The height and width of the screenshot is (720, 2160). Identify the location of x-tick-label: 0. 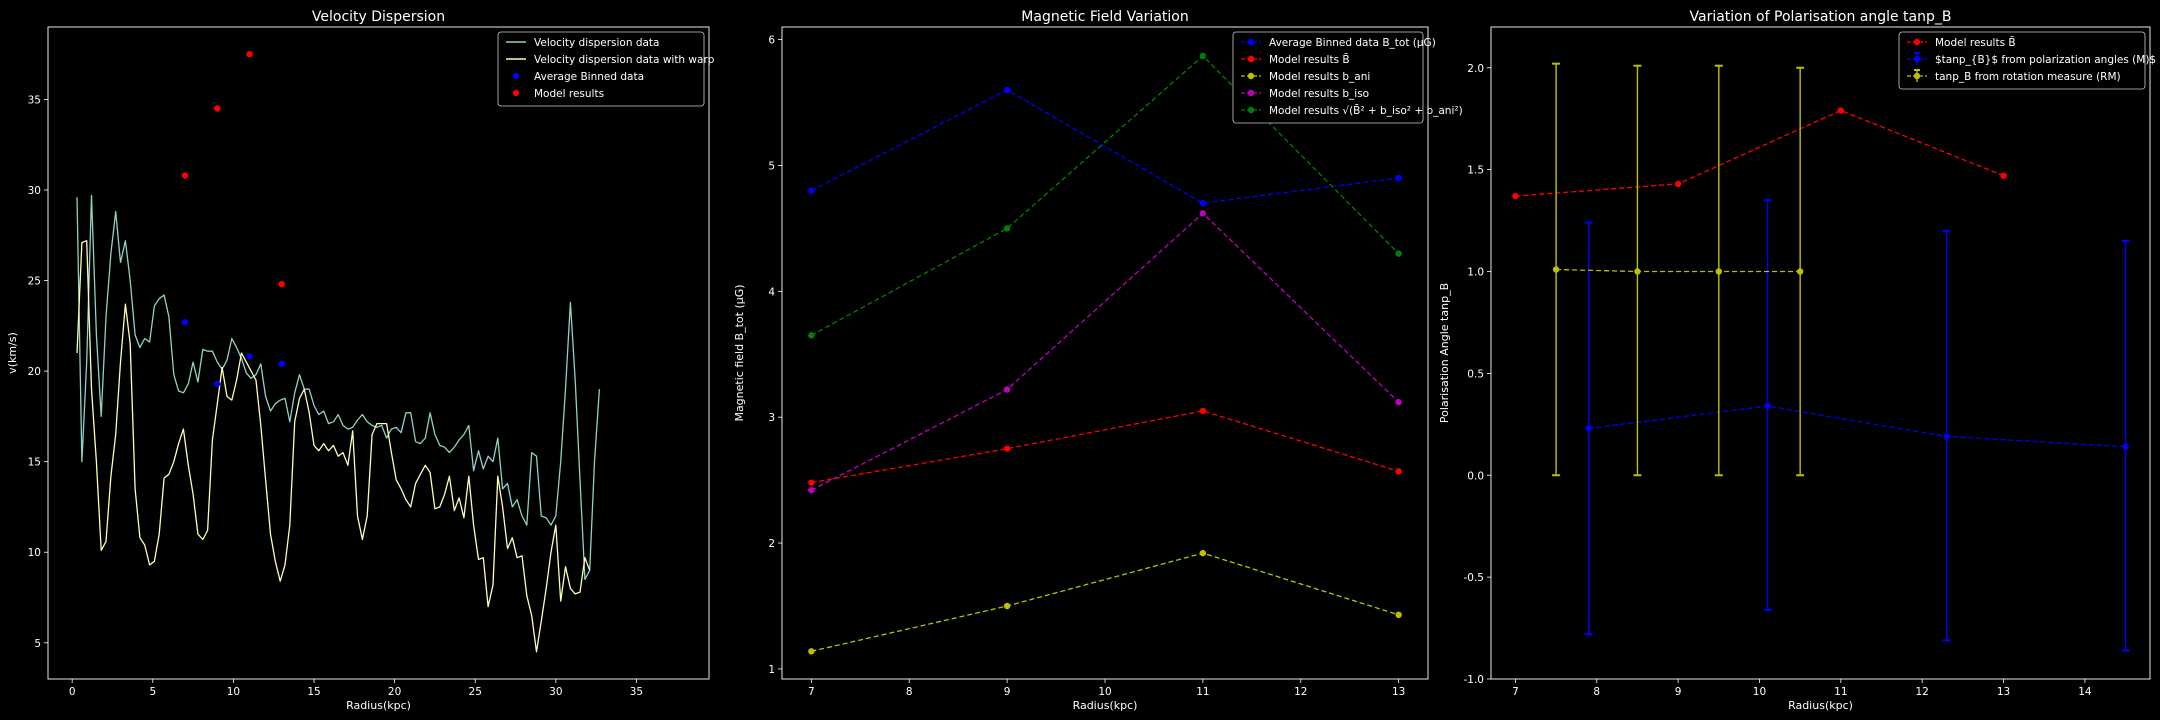
(72, 692).